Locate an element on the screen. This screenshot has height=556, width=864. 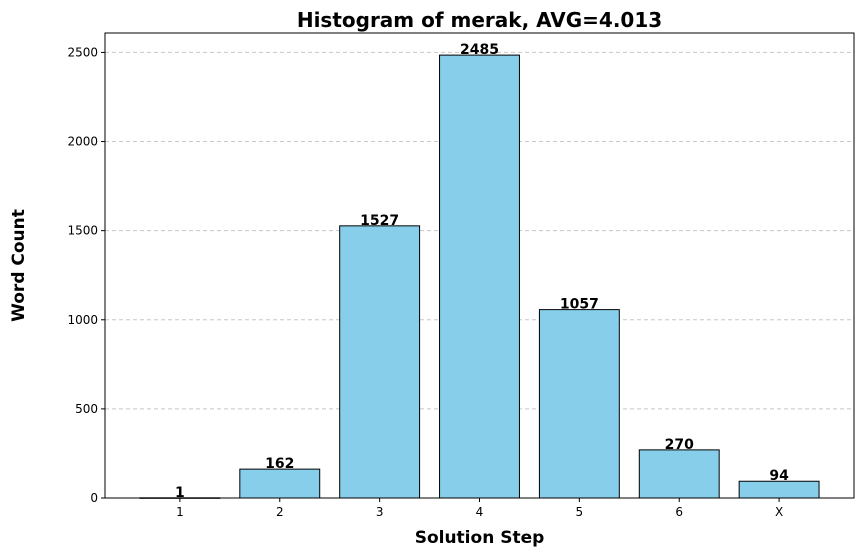
x-tick-label: 1 is located at coordinates (180, 512).